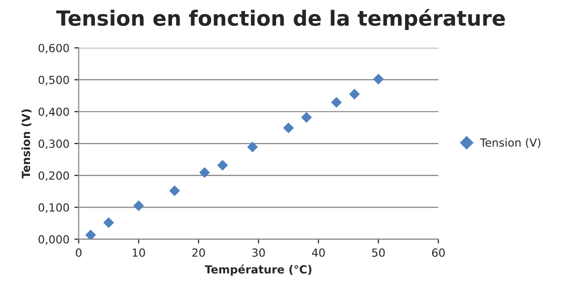  I want to click on y-axis-title: Tension (V), so click(27, 144).